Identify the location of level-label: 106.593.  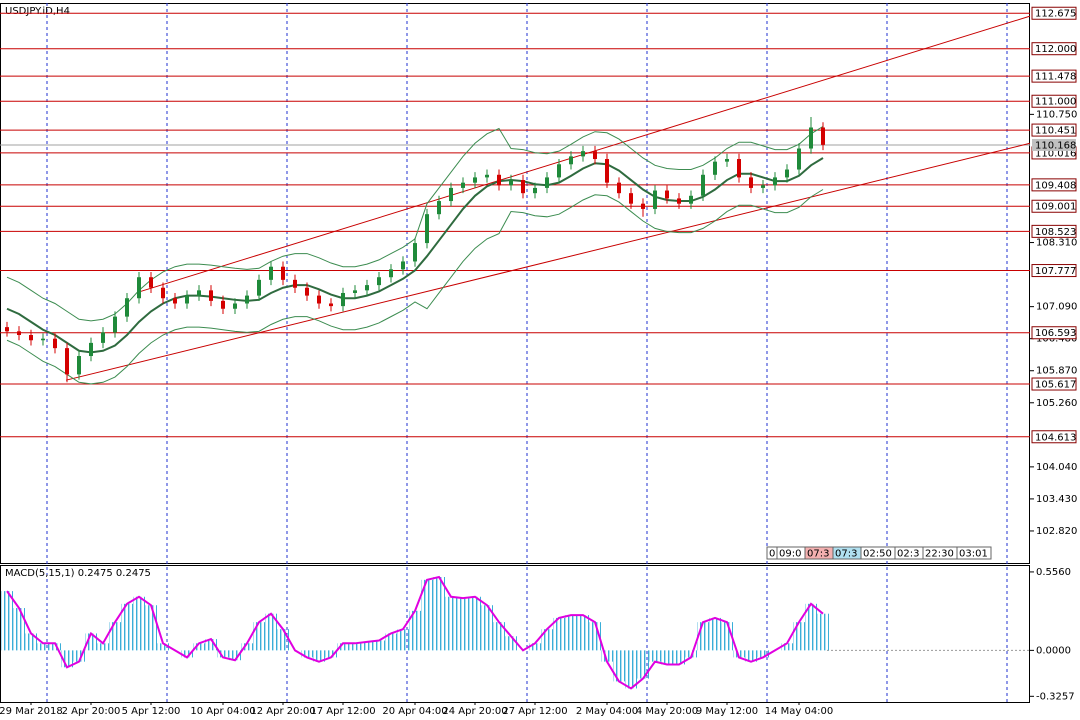
(1055, 333).